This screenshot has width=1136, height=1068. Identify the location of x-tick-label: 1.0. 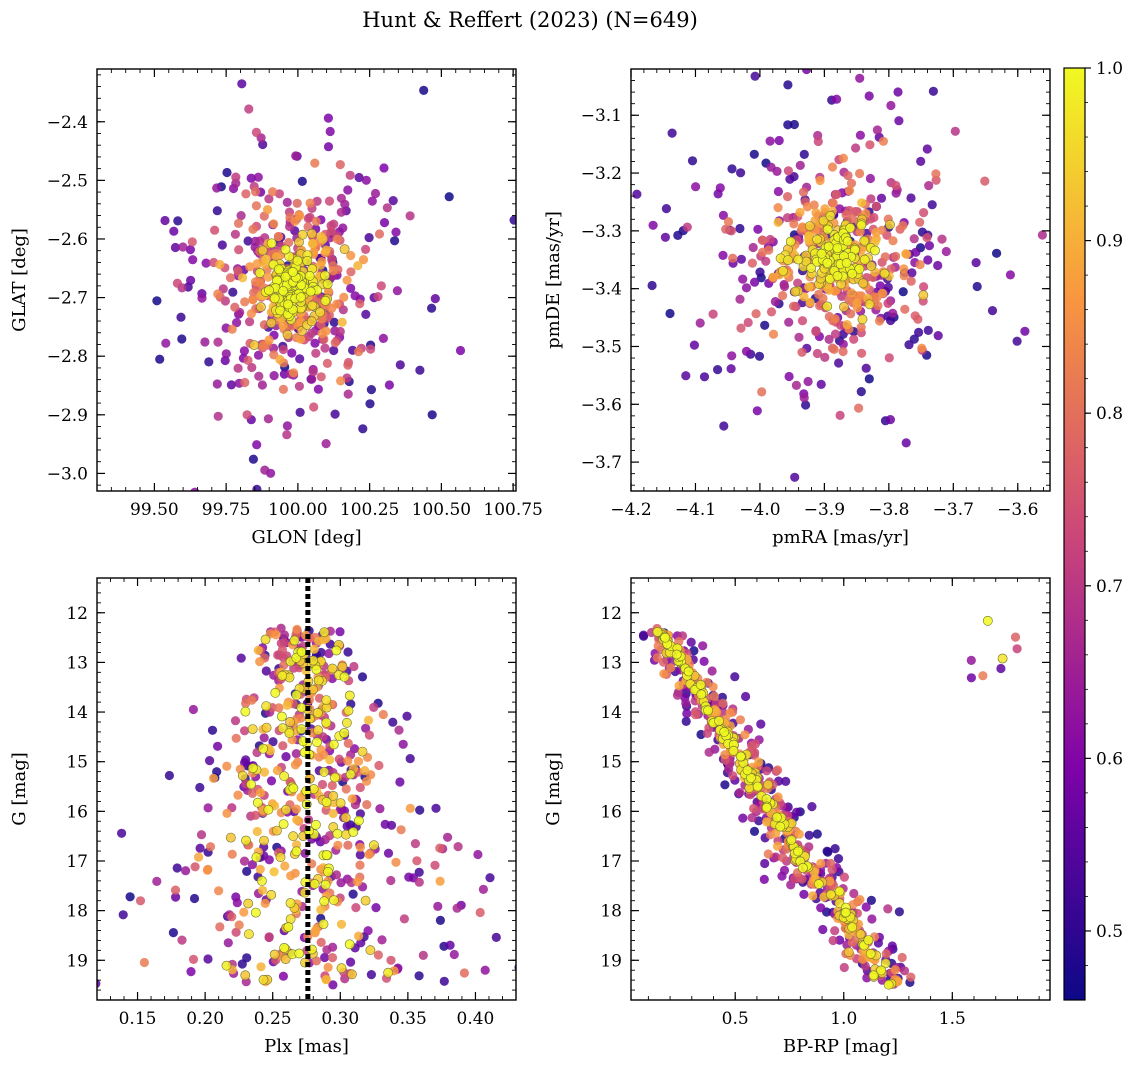
(843, 1019).